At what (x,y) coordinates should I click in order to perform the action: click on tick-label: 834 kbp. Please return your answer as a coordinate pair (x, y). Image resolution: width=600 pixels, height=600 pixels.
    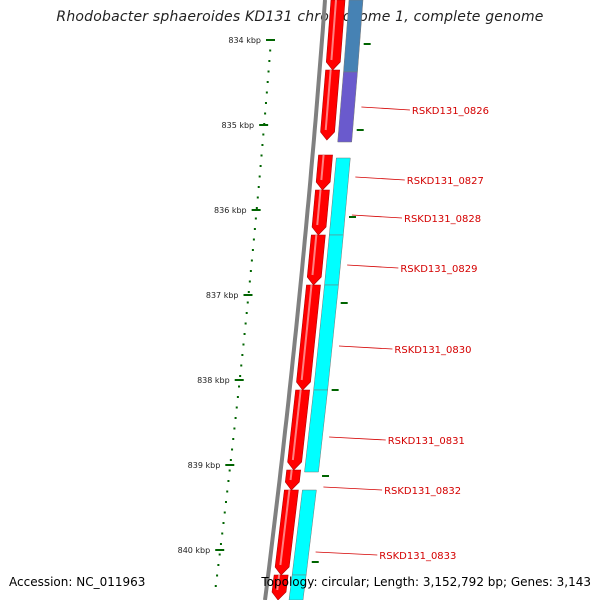
    Looking at the image, I should click on (244, 40).